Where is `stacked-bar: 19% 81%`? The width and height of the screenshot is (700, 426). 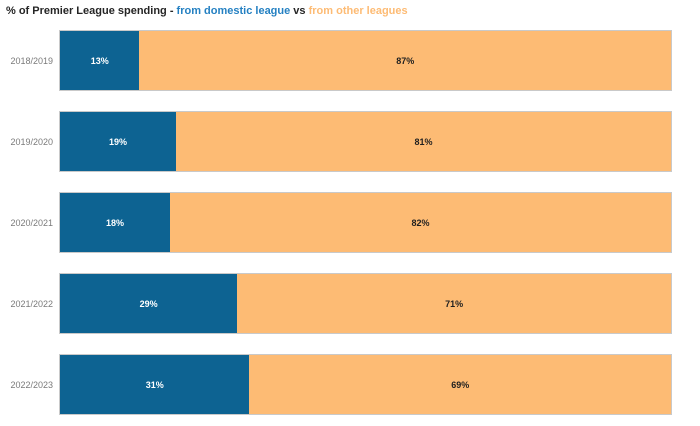
stacked-bar: 19% 81% is located at coordinates (365, 141).